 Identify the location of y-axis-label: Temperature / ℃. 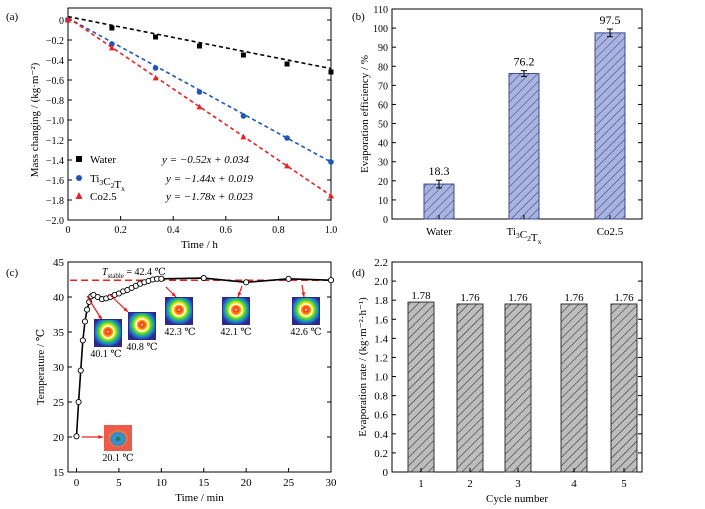
(41, 367).